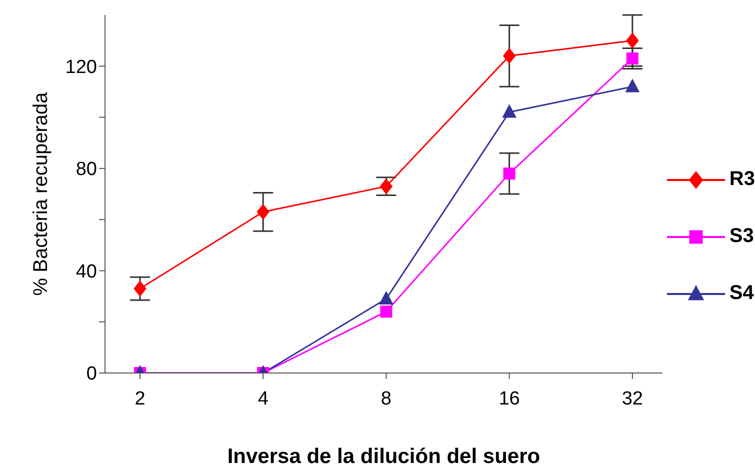  I want to click on x-tick-label: 4, so click(263, 399).